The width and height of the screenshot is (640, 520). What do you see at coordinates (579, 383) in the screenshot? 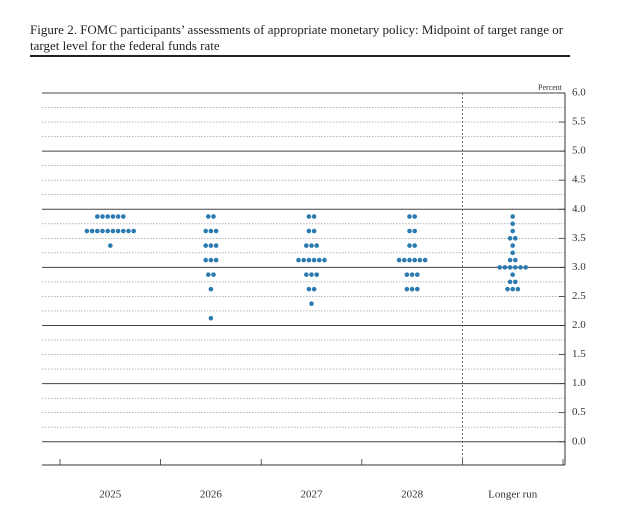
I see `y-tick-label: 1.0` at bounding box center [579, 383].